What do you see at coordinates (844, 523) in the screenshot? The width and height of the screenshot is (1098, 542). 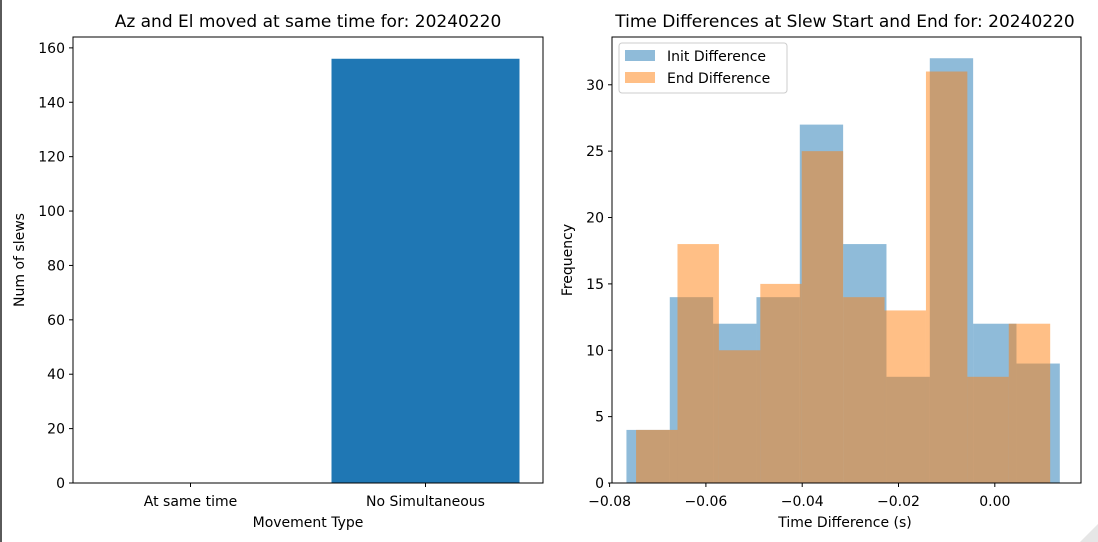 I see `histogram-x-axis-label: Time Difference (s)` at bounding box center [844, 523].